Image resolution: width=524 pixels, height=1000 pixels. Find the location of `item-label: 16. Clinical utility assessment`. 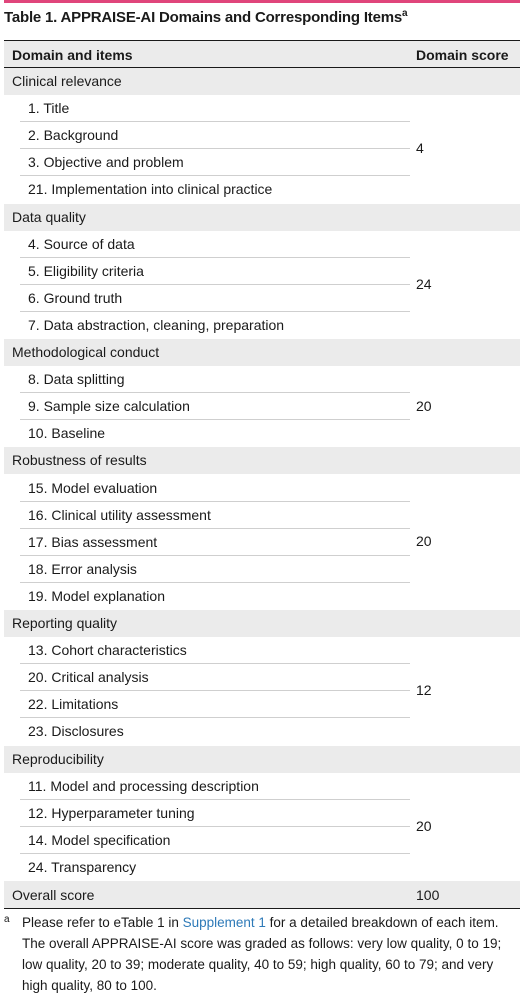

item-label: 16. Clinical utility assessment is located at coordinates (119, 514).